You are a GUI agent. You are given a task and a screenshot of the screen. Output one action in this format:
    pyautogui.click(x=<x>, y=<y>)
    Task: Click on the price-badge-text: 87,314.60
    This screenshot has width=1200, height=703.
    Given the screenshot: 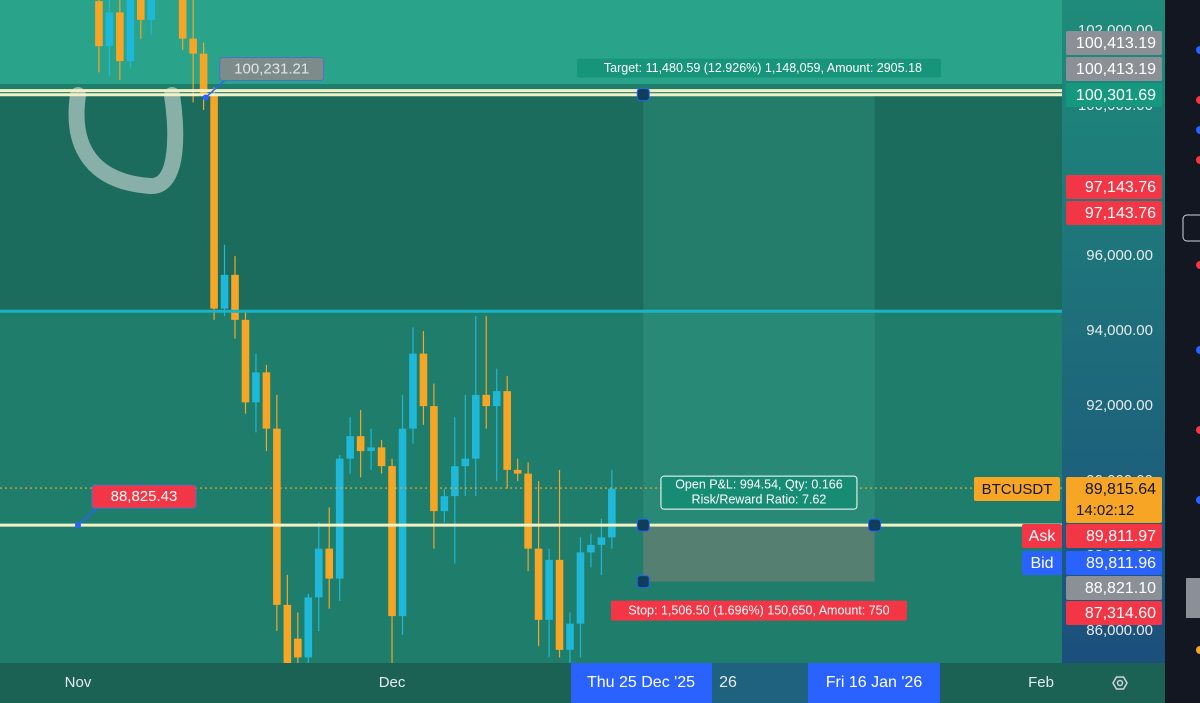 What is the action you would take?
    pyautogui.click(x=1120, y=613)
    